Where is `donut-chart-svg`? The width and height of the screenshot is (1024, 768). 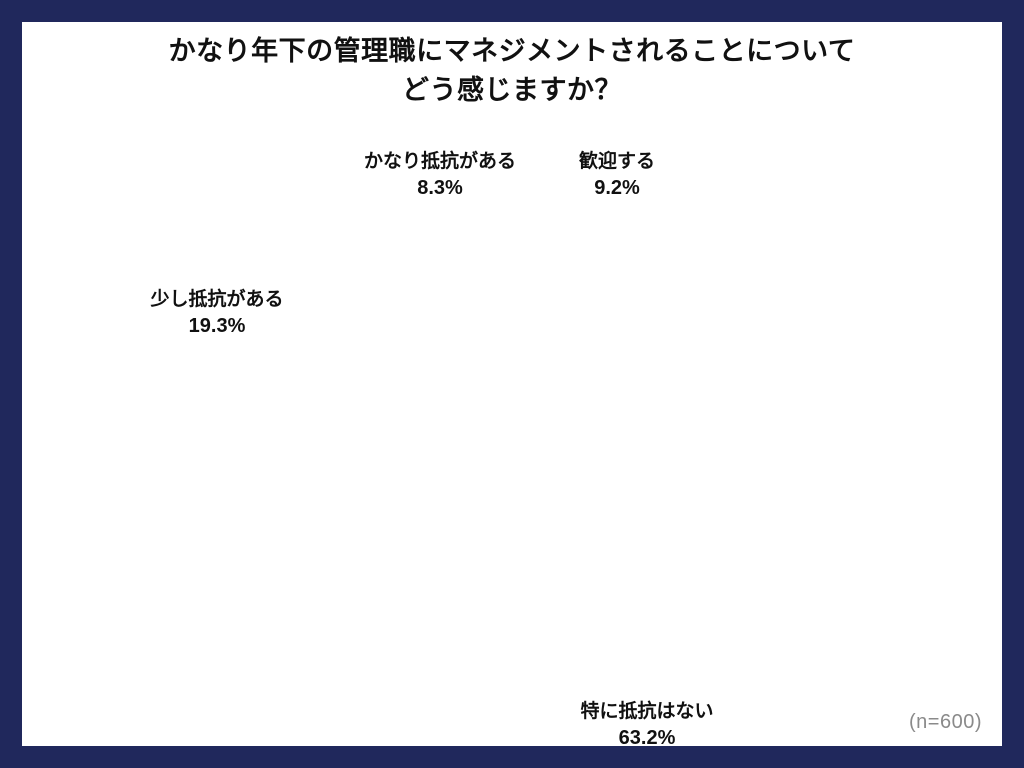 donut-chart-svg is located at coordinates (512, 455).